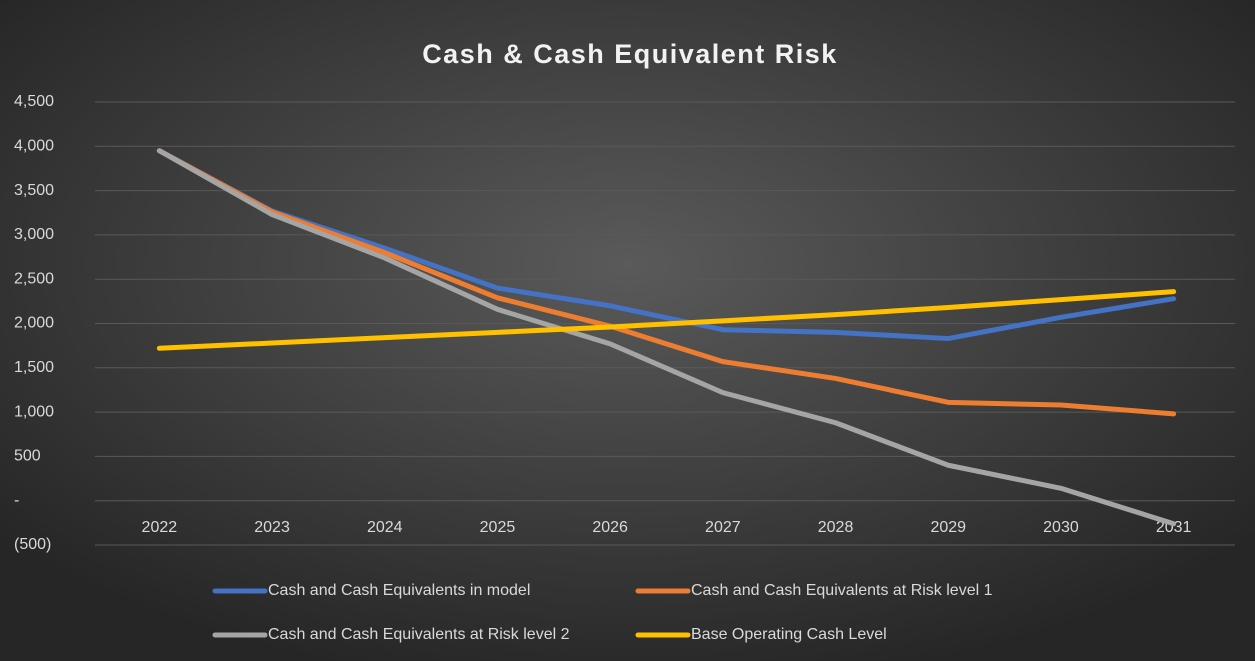  What do you see at coordinates (385, 527) in the screenshot?
I see `x-tick-label: 2024` at bounding box center [385, 527].